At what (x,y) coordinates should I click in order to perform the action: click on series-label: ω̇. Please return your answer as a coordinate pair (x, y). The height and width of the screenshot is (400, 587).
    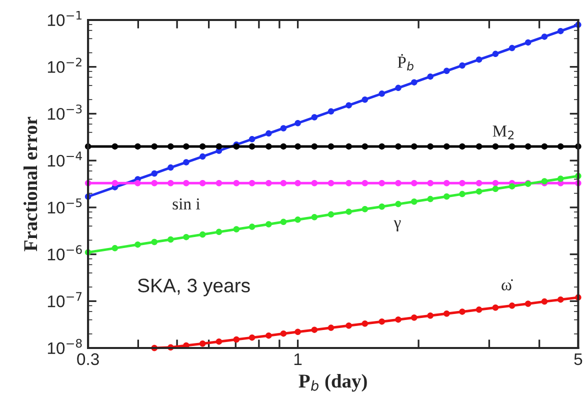
    Looking at the image, I should click on (507, 284).